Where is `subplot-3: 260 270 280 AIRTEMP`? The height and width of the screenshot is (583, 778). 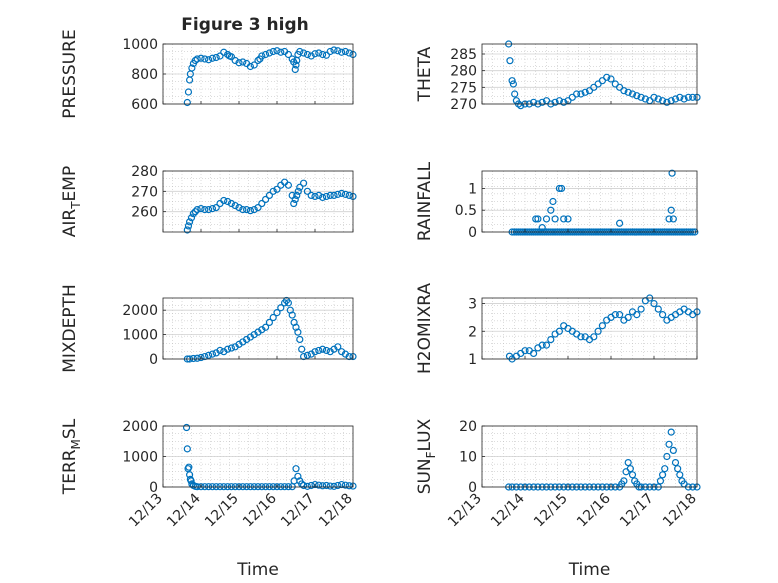
subplot-3: 260 270 280 AIRTEMP is located at coordinates (208, 200).